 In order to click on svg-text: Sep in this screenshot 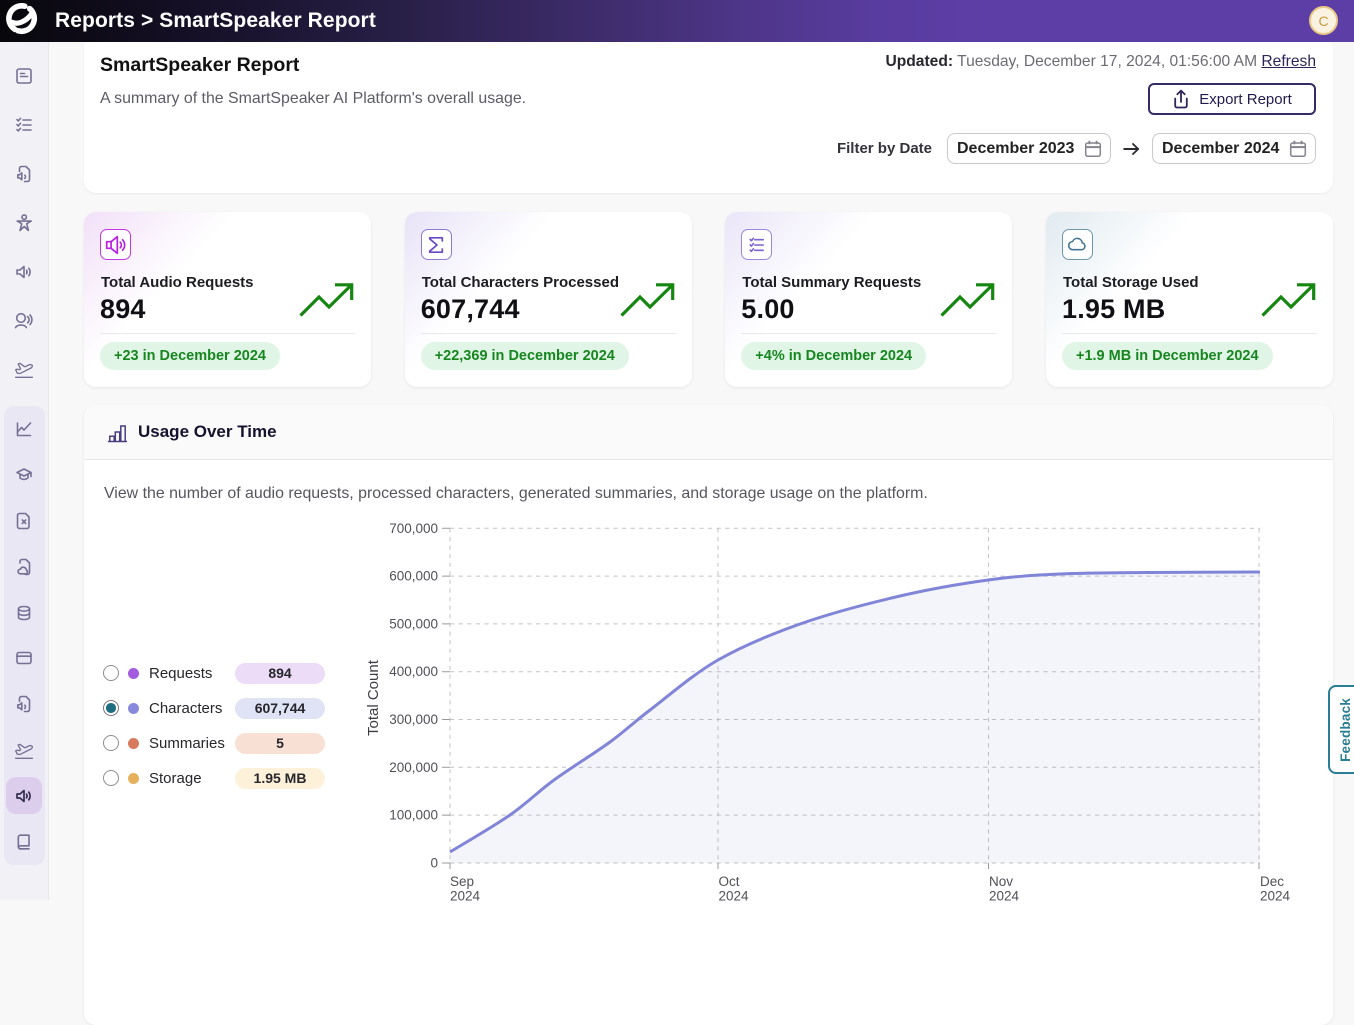, I will do `click(462, 881)`.